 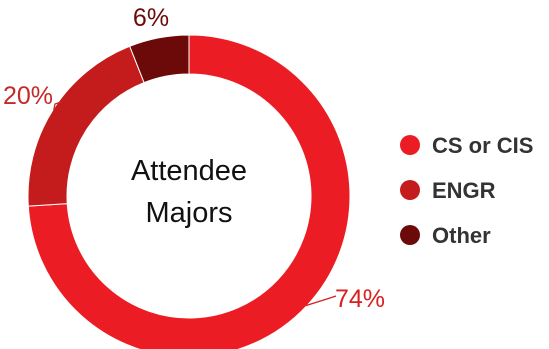 What do you see at coordinates (57, 106) in the screenshot?
I see `leader-line-engr` at bounding box center [57, 106].